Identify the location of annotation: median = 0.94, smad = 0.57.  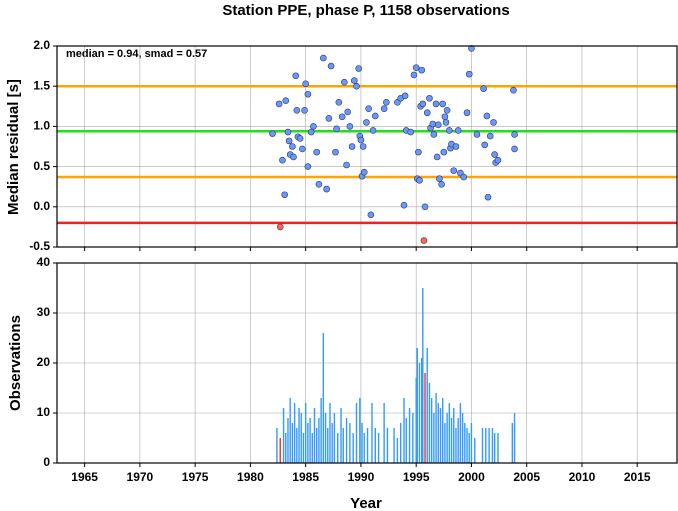
(136, 54).